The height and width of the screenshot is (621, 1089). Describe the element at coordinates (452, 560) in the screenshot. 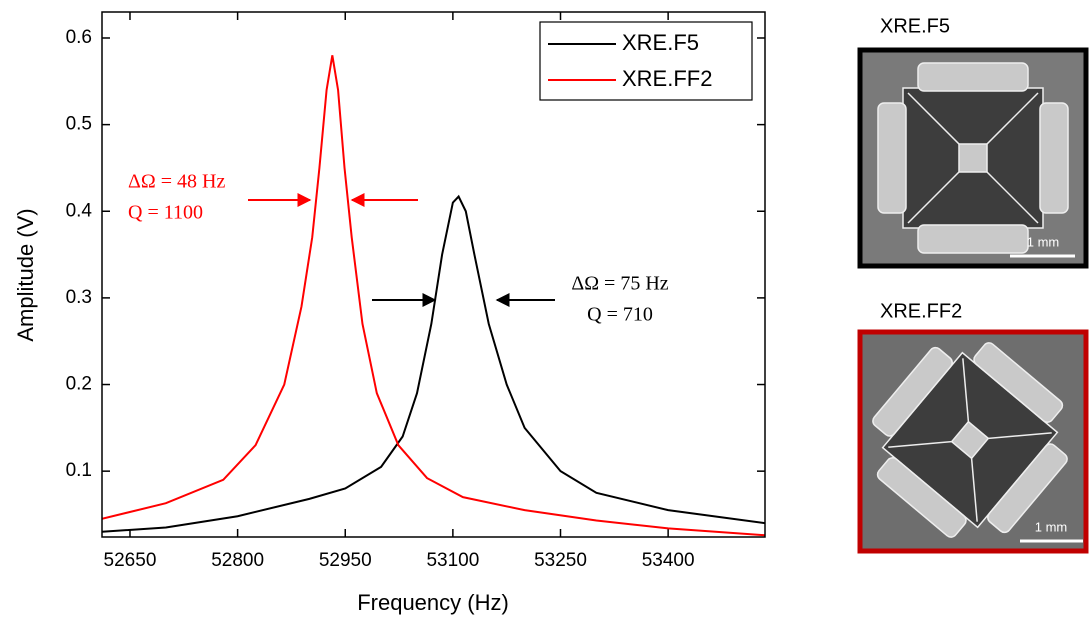

I see `x-tick-label: 53100` at that location.